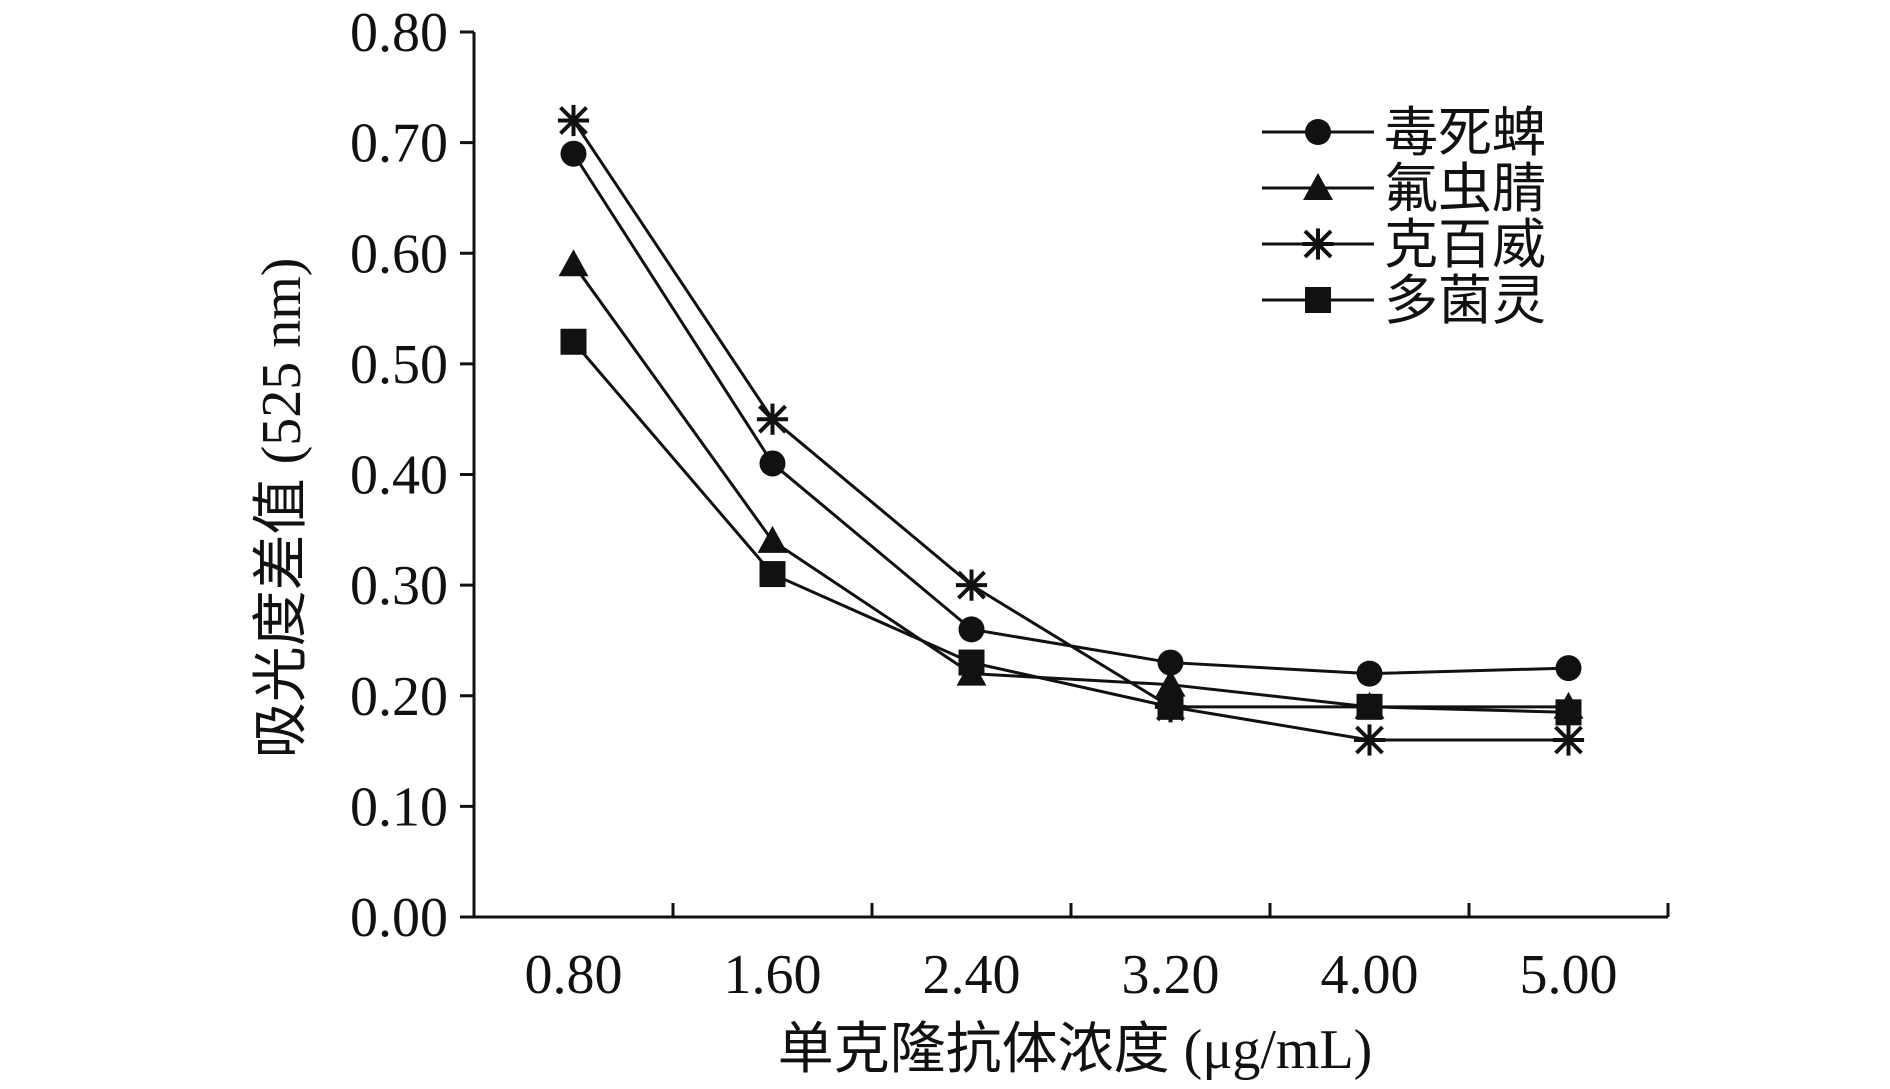 This screenshot has height=1089, width=1890. Describe the element at coordinates (399, 918) in the screenshot. I see `y-tick-label: 0.00` at that location.